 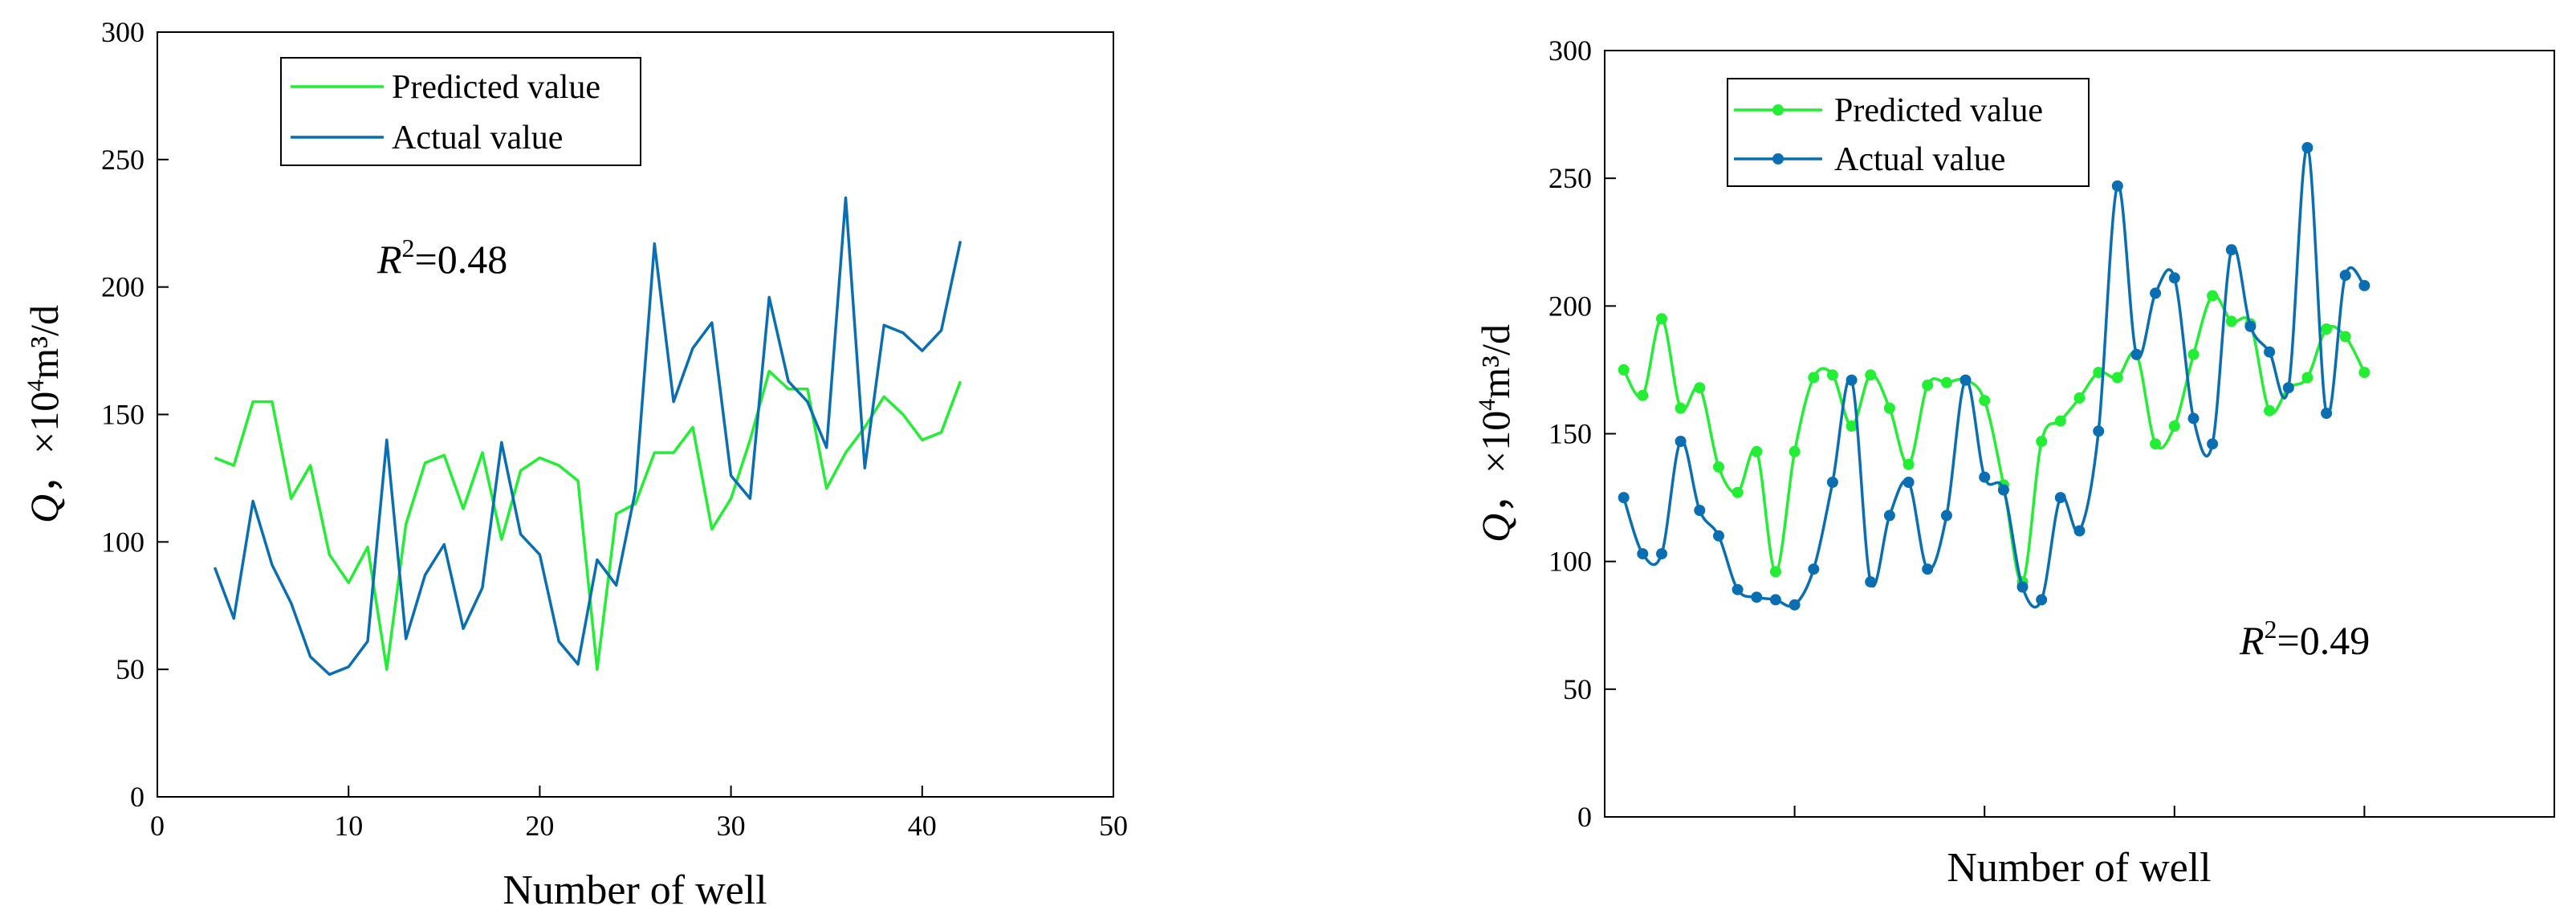 What do you see at coordinates (539, 826) in the screenshot?
I see `x-tick-label: 20` at bounding box center [539, 826].